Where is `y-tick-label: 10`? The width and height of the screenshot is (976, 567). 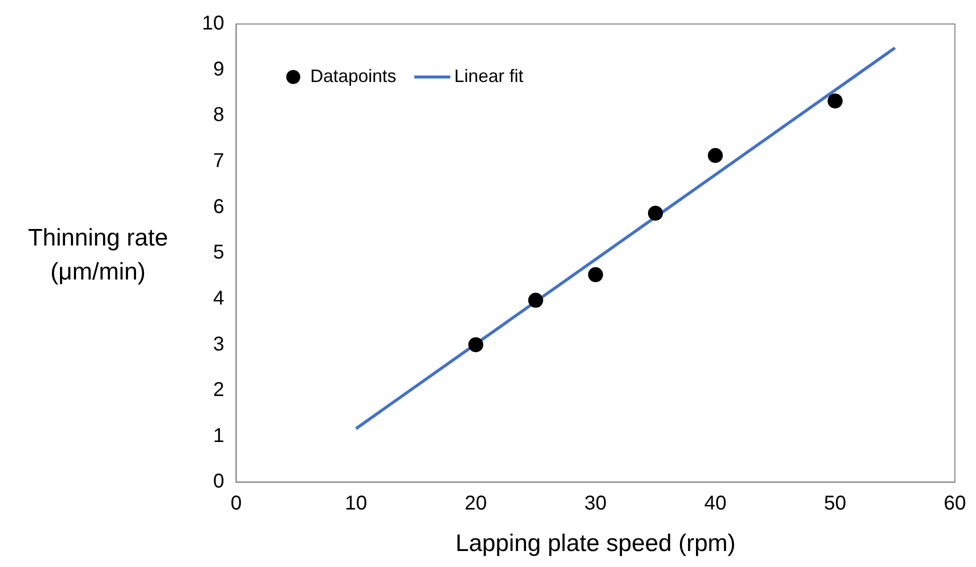
y-tick-label: 10 is located at coordinates (213, 23).